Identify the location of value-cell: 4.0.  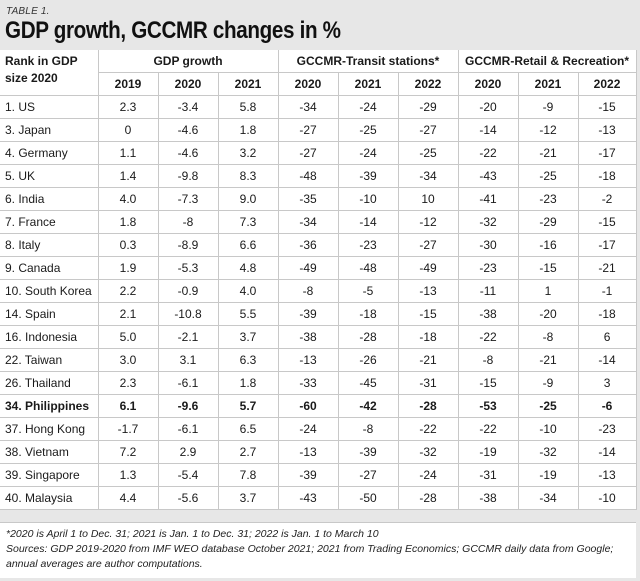
(248, 291).